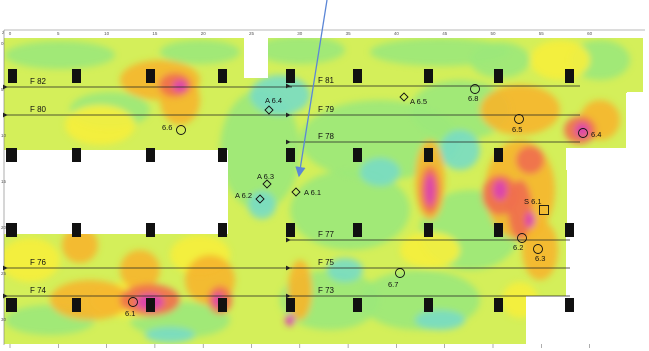 This screenshot has width=649, height=351. What do you see at coordinates (596, 134) in the screenshot?
I see `marker-label: 6.4` at bounding box center [596, 134].